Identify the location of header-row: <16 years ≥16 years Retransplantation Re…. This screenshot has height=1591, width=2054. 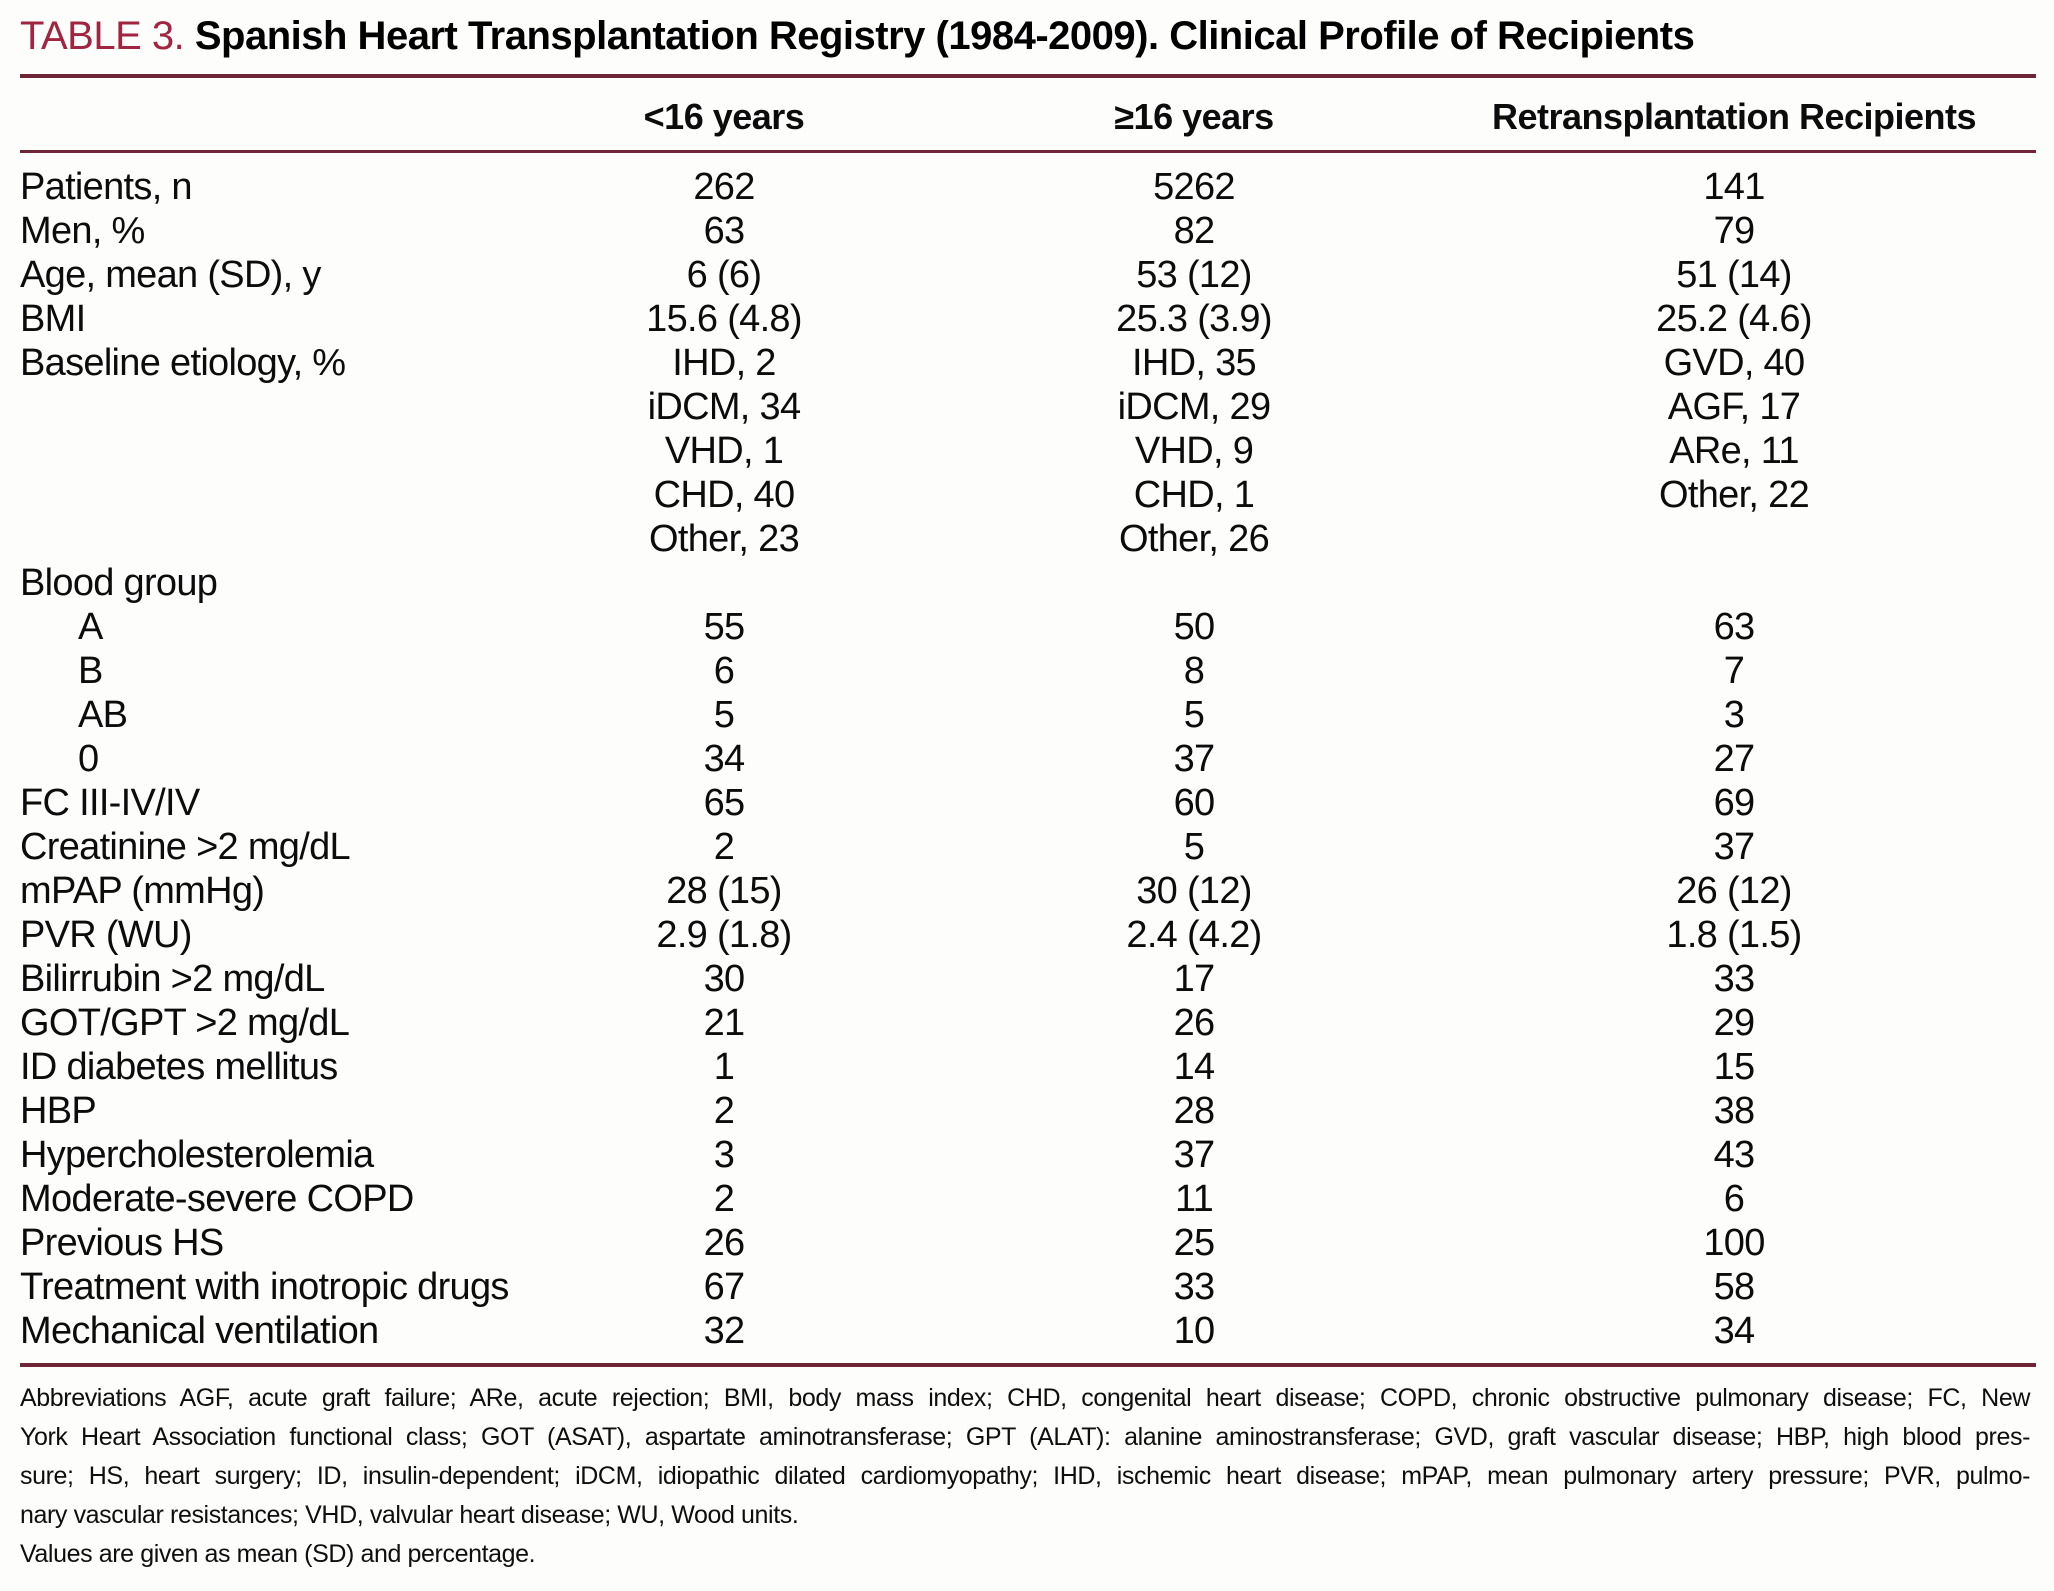
(1028, 115).